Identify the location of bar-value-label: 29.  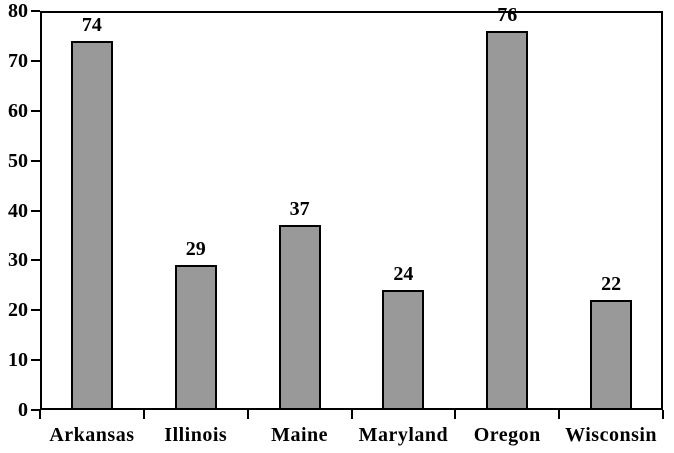
(195, 249).